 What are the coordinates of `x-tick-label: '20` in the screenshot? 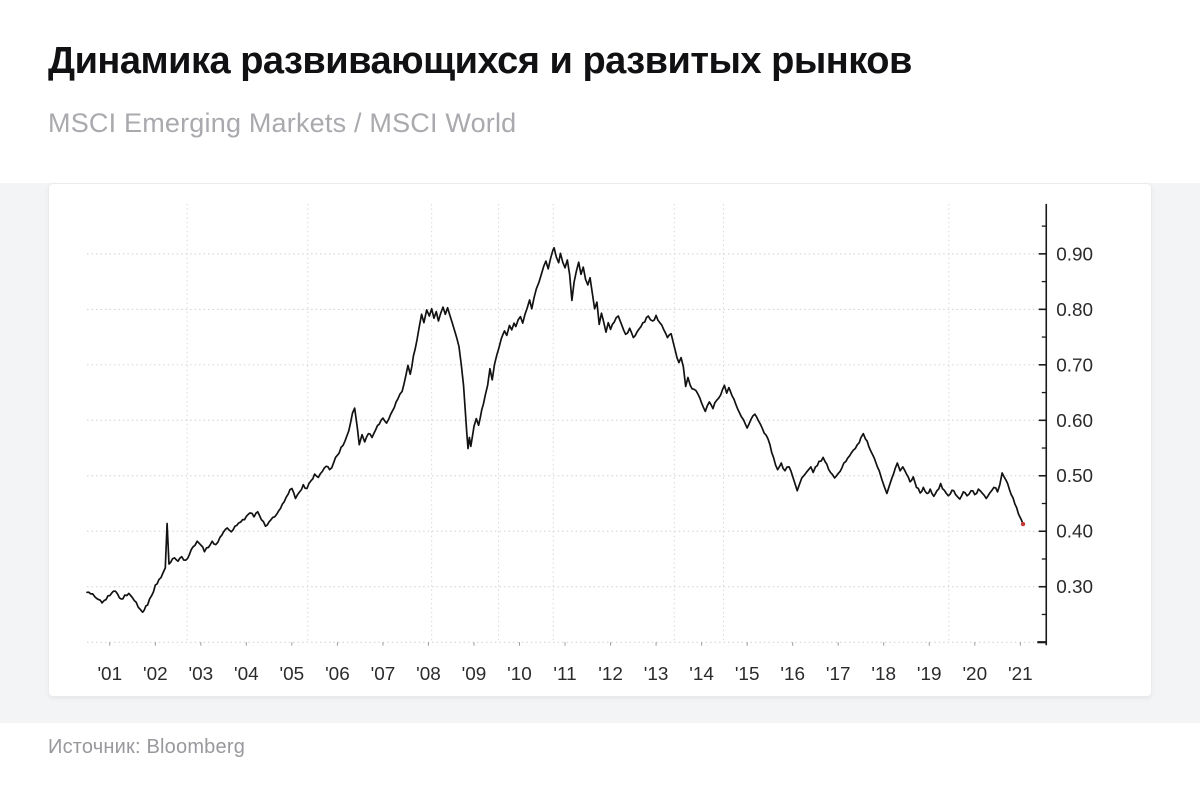 It's located at (974, 674).